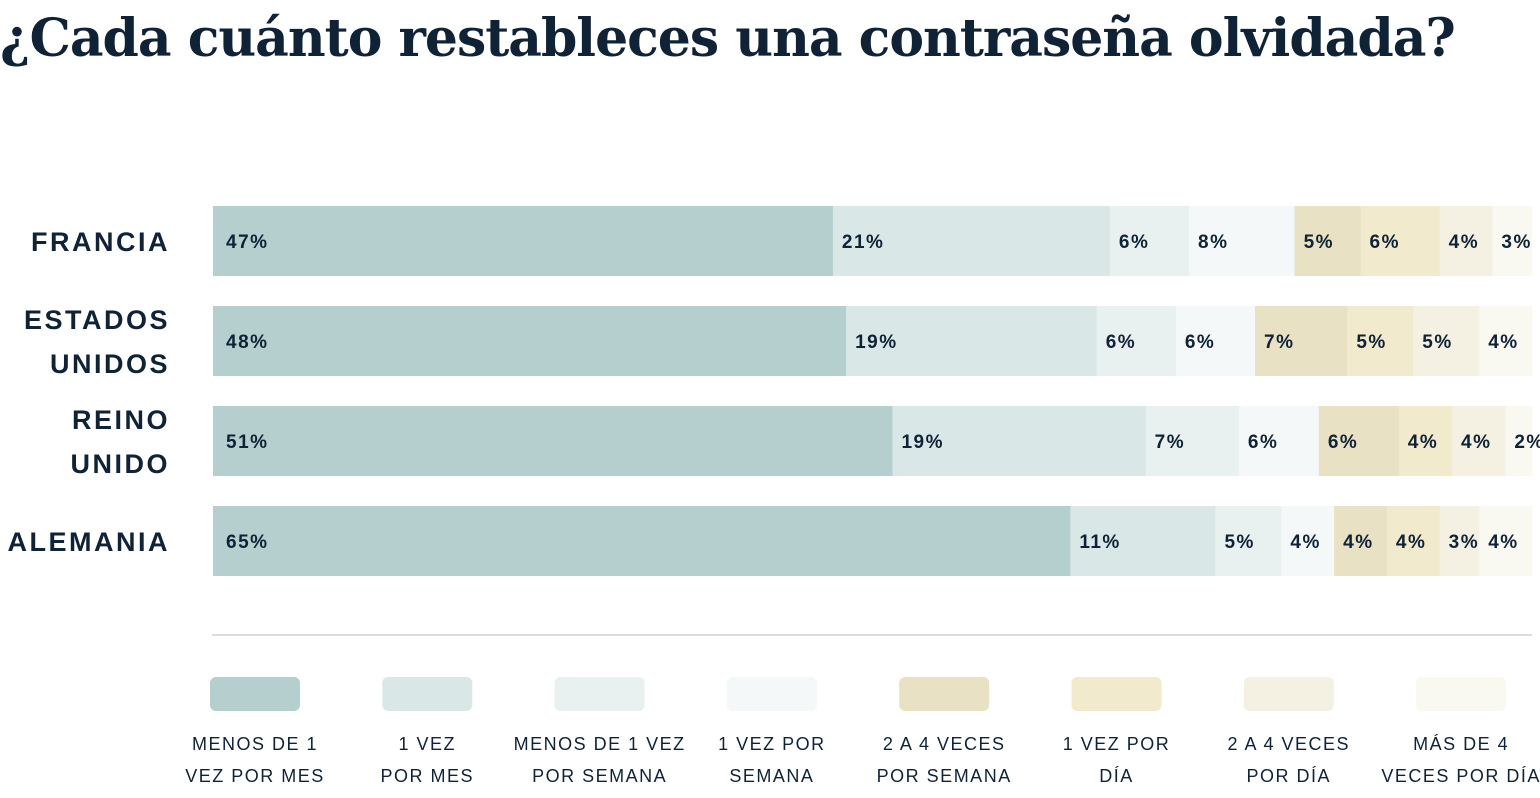 The height and width of the screenshot is (798, 1540). Describe the element at coordinates (247, 442) in the screenshot. I see `bar-value-label: 51%` at that location.